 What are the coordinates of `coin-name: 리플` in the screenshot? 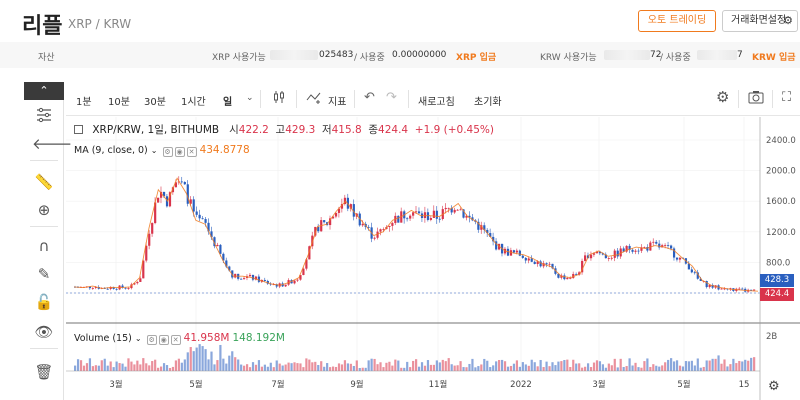 It's located at (42, 26).